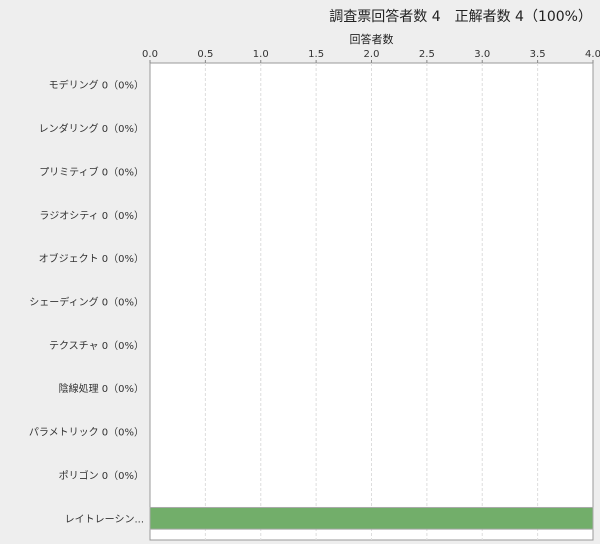 The height and width of the screenshot is (544, 600). I want to click on chart-title: 調査票回答者数 4 正解者数 4（100%）, so click(460, 17).